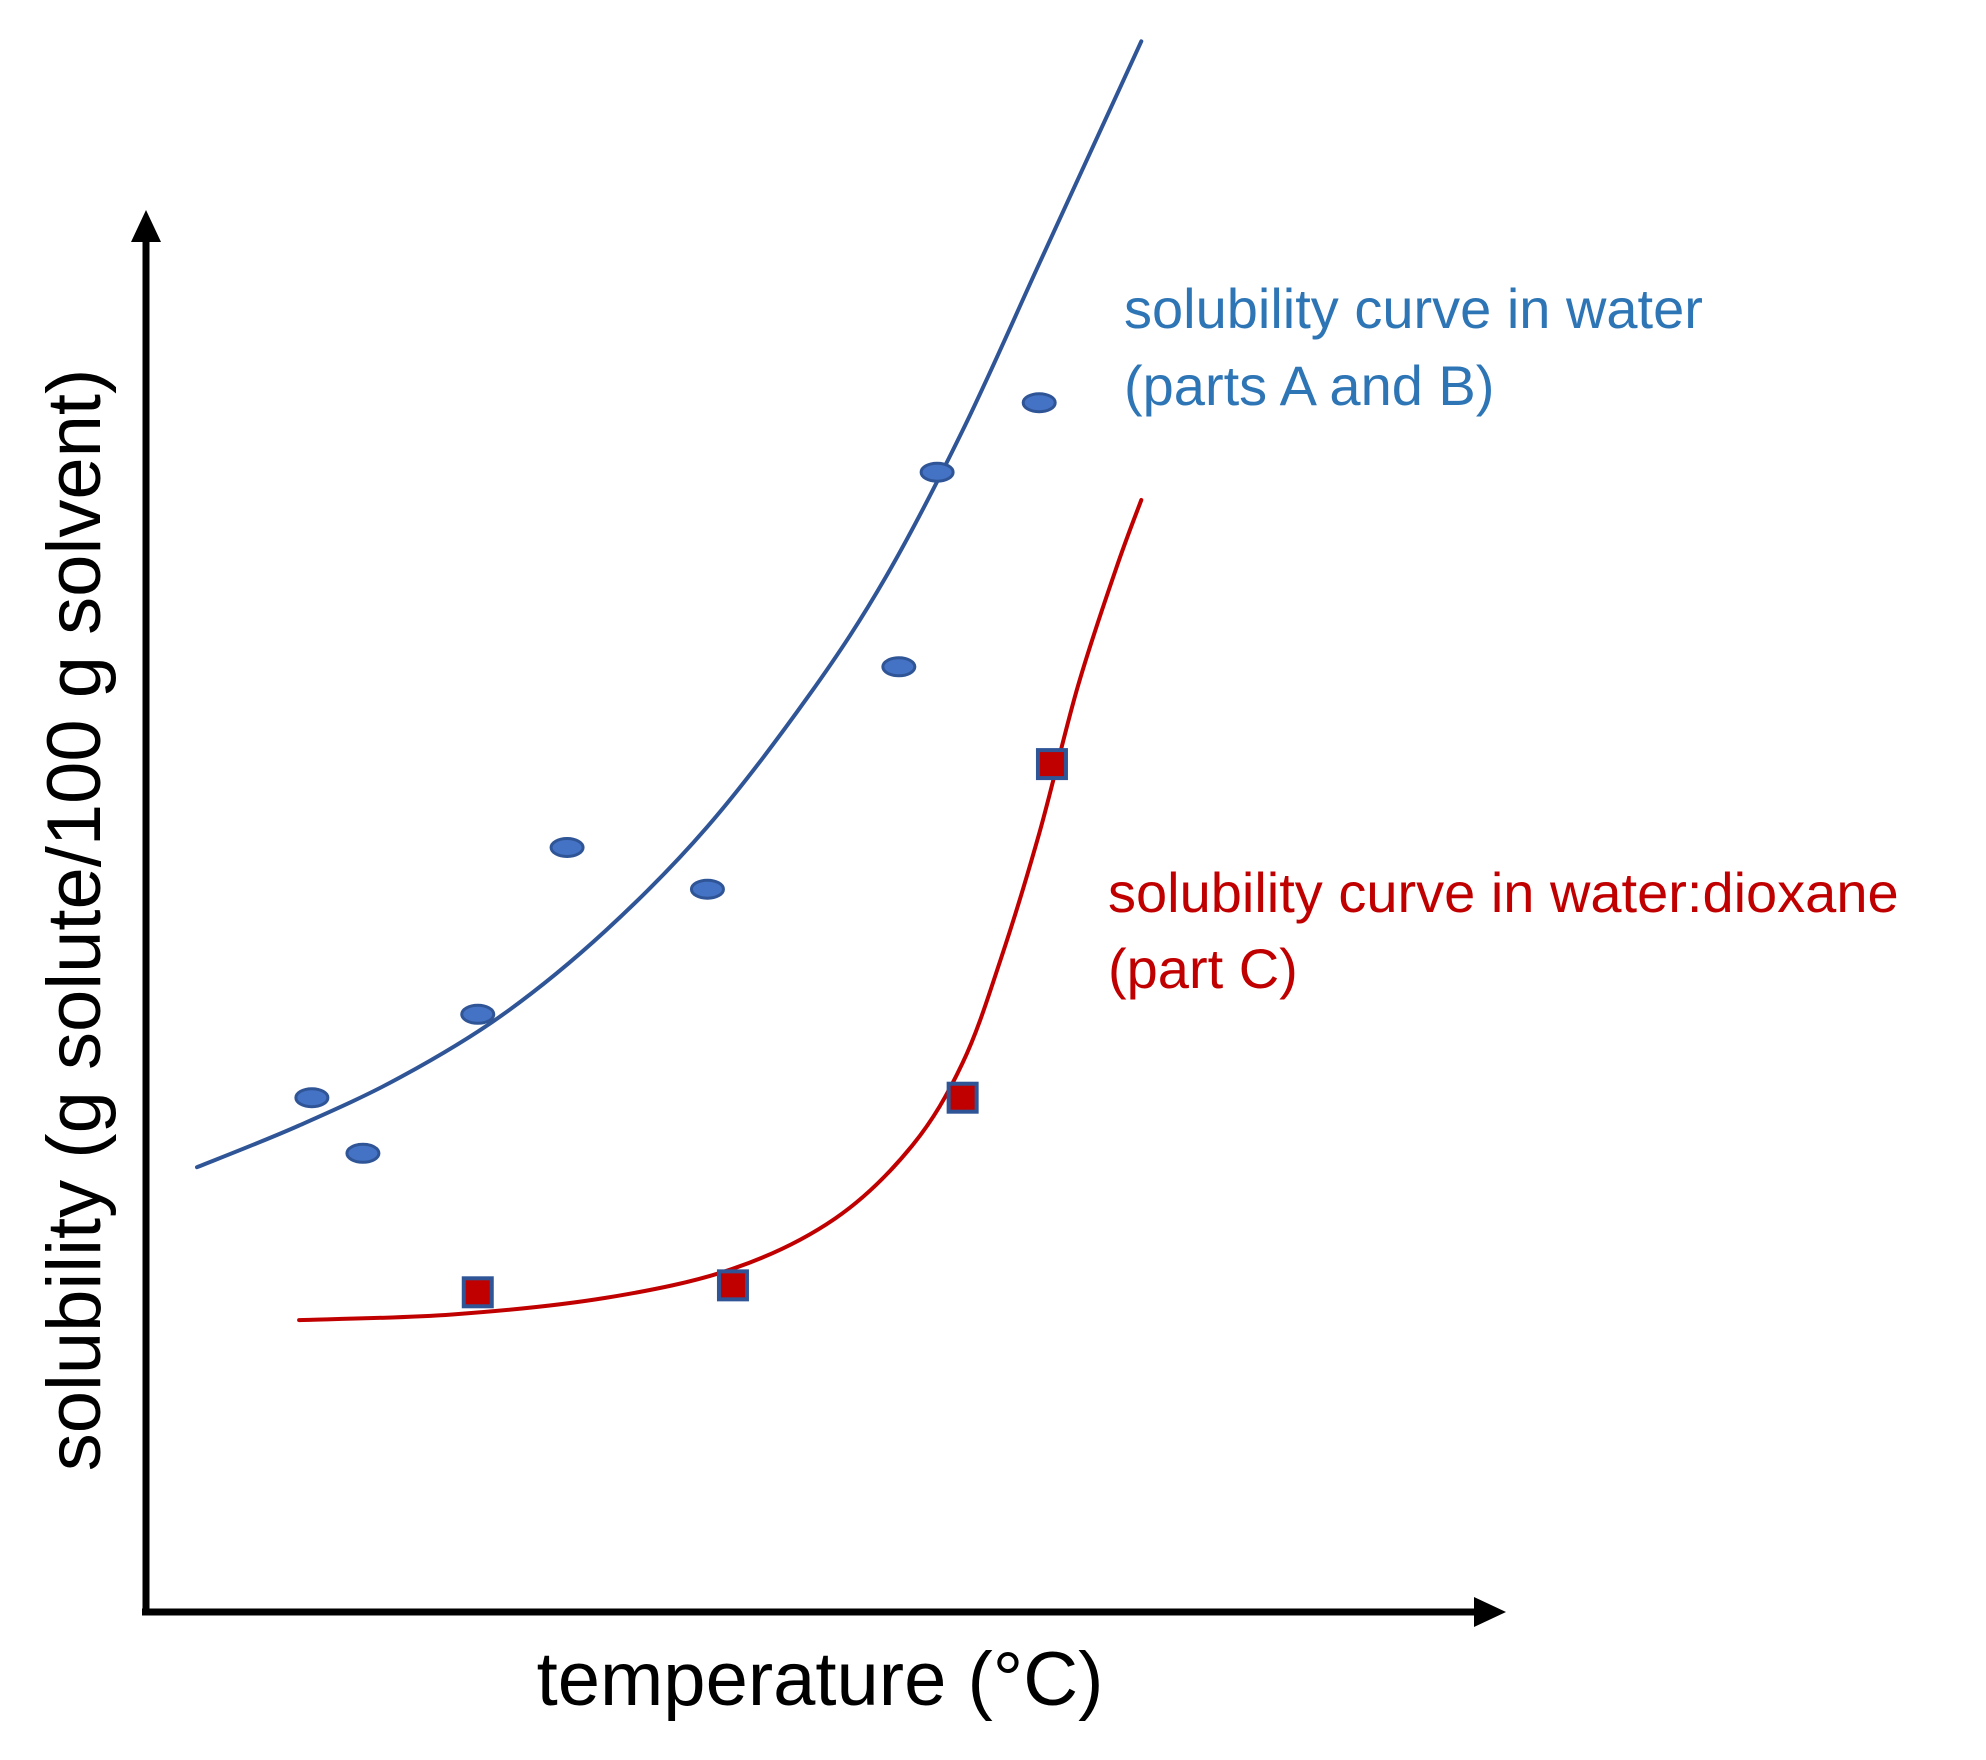 This screenshot has width=1986, height=1760. Describe the element at coordinates (820, 1679) in the screenshot. I see `x-axis-title: temperature (°C)` at that location.